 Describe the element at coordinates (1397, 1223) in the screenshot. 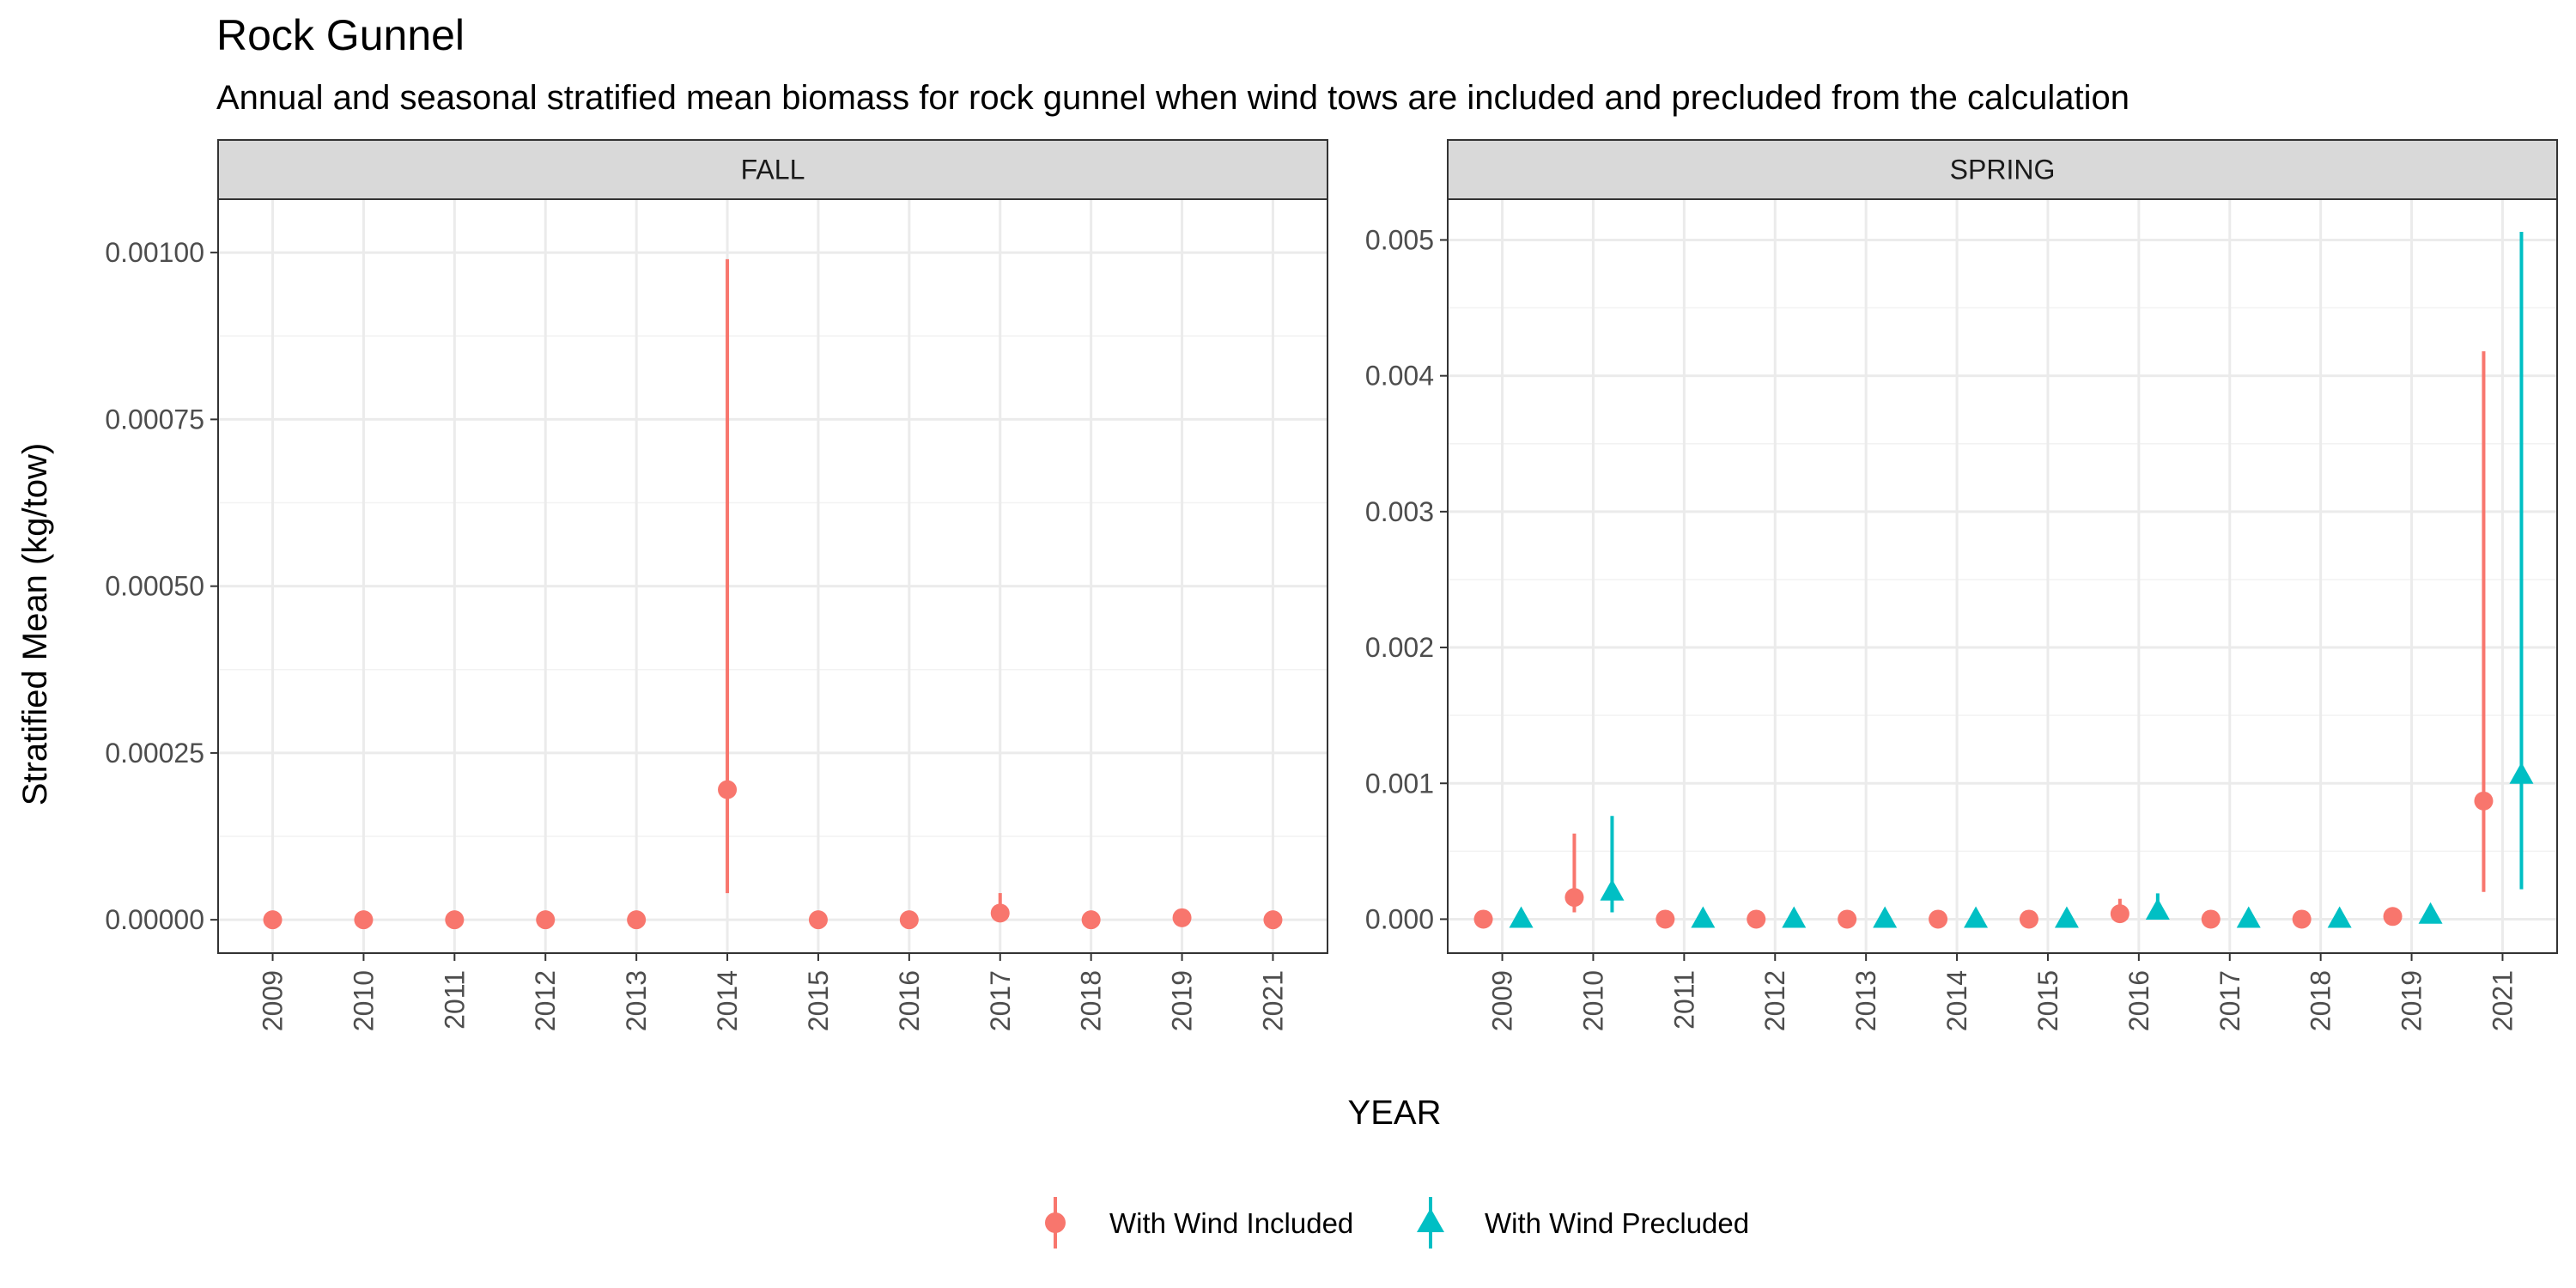

I see `legend: With Wind Included With Wind Precluded` at that location.